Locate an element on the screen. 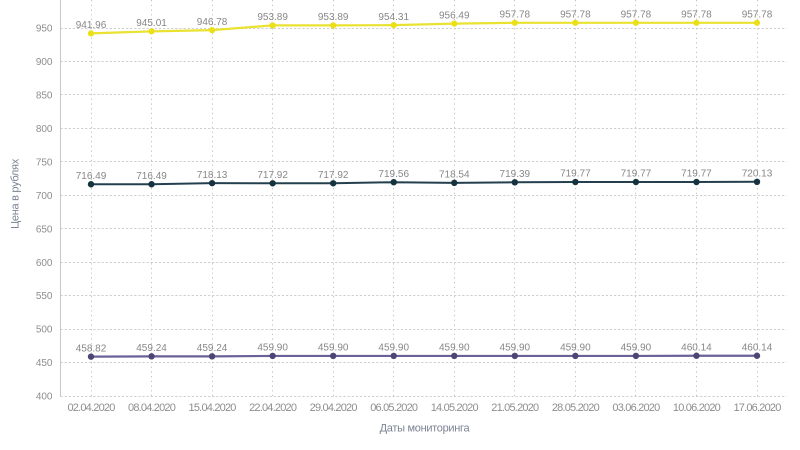  svg-text: 718.13 is located at coordinates (212, 175).